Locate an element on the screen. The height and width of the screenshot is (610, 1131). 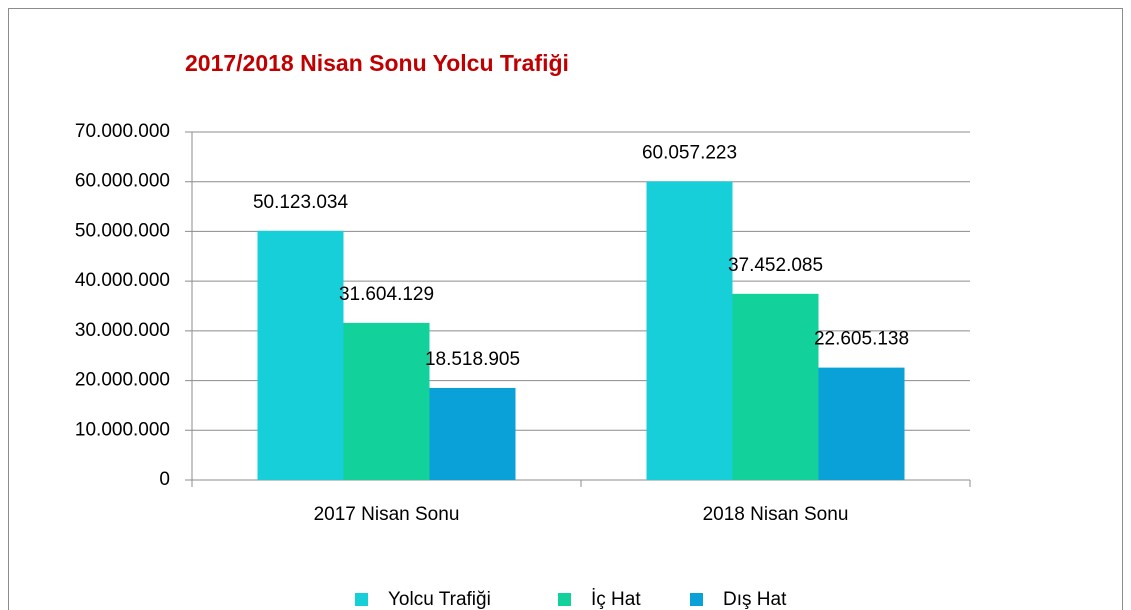
y-tick-label: 40.000.000 is located at coordinates (122, 280).